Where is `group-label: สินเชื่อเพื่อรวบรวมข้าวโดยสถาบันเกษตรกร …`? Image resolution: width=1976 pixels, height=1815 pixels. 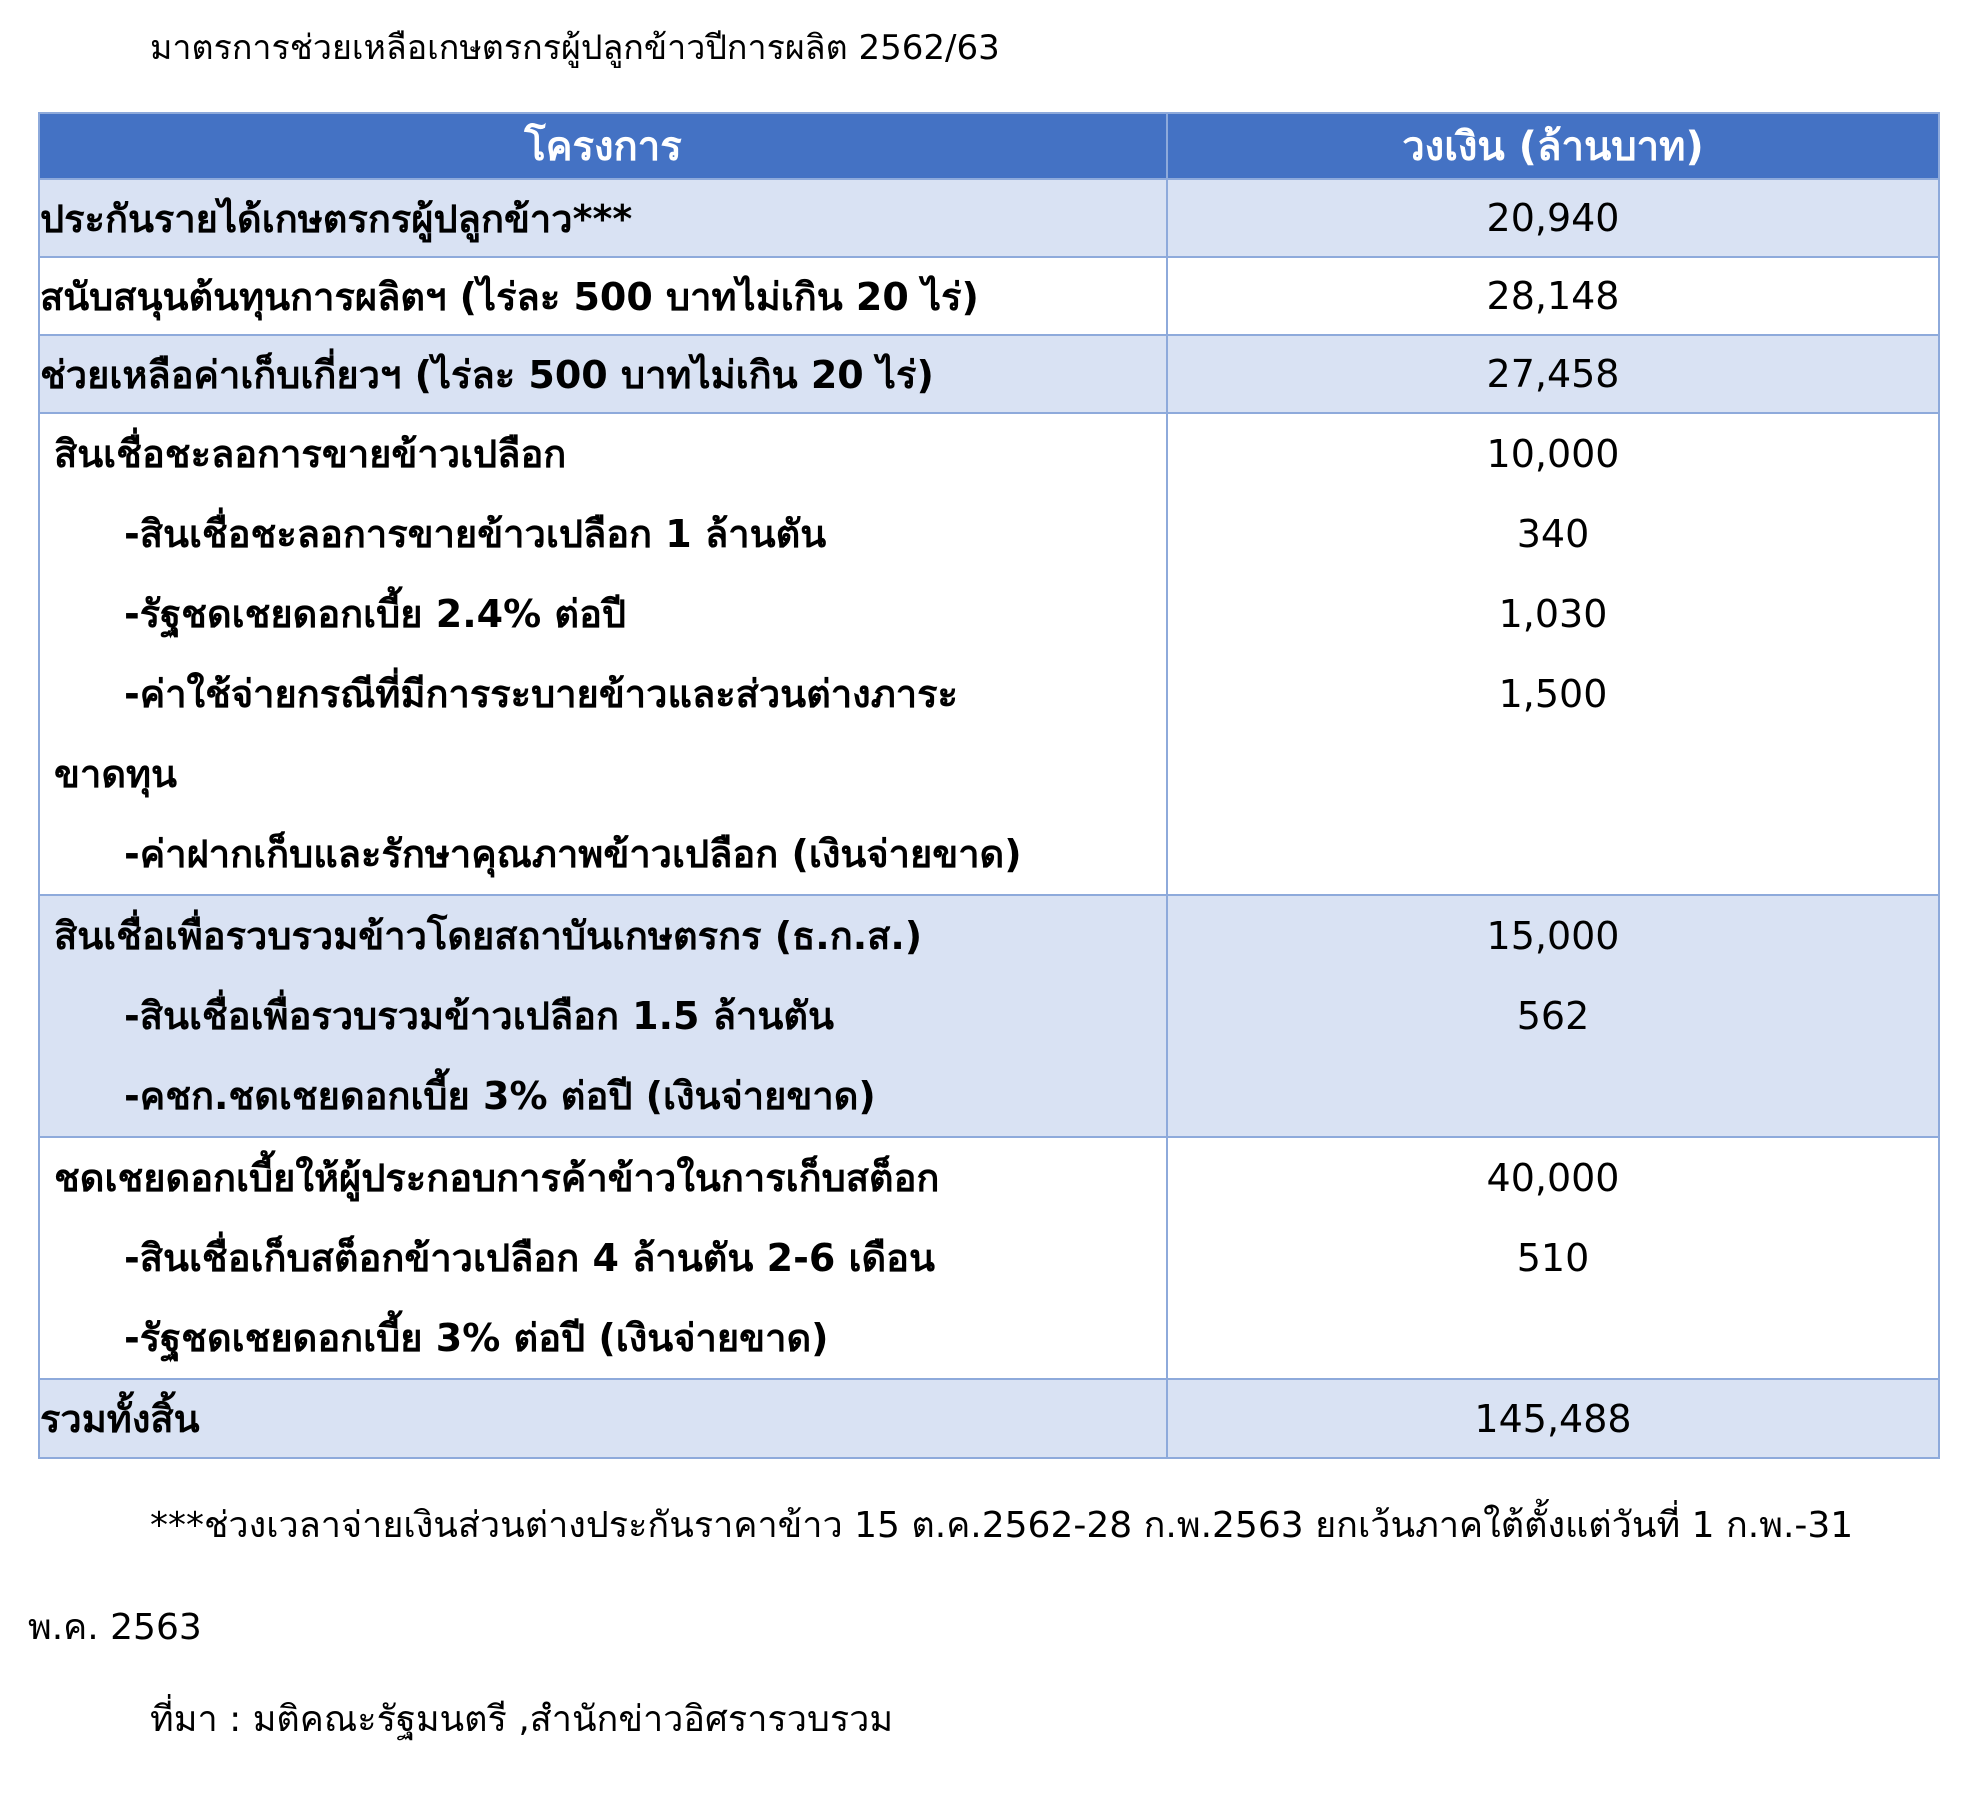 group-label: สินเชื่อเพื่อรวบรวมข้าวโดยสถาบันเกษตรกร … is located at coordinates (488, 936).